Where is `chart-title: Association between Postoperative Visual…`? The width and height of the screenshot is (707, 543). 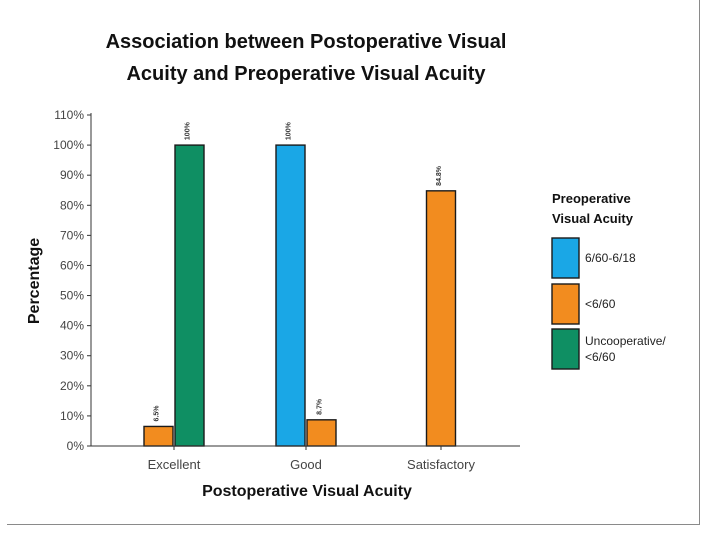 chart-title: Association between Postoperative Visual… is located at coordinates (306, 58).